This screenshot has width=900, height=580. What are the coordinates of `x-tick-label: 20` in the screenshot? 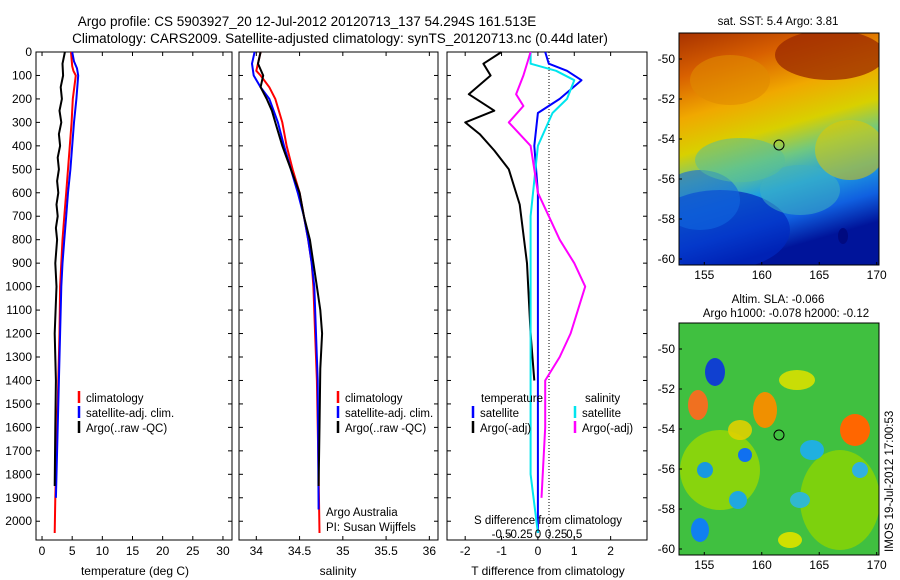 It's located at (163, 551).